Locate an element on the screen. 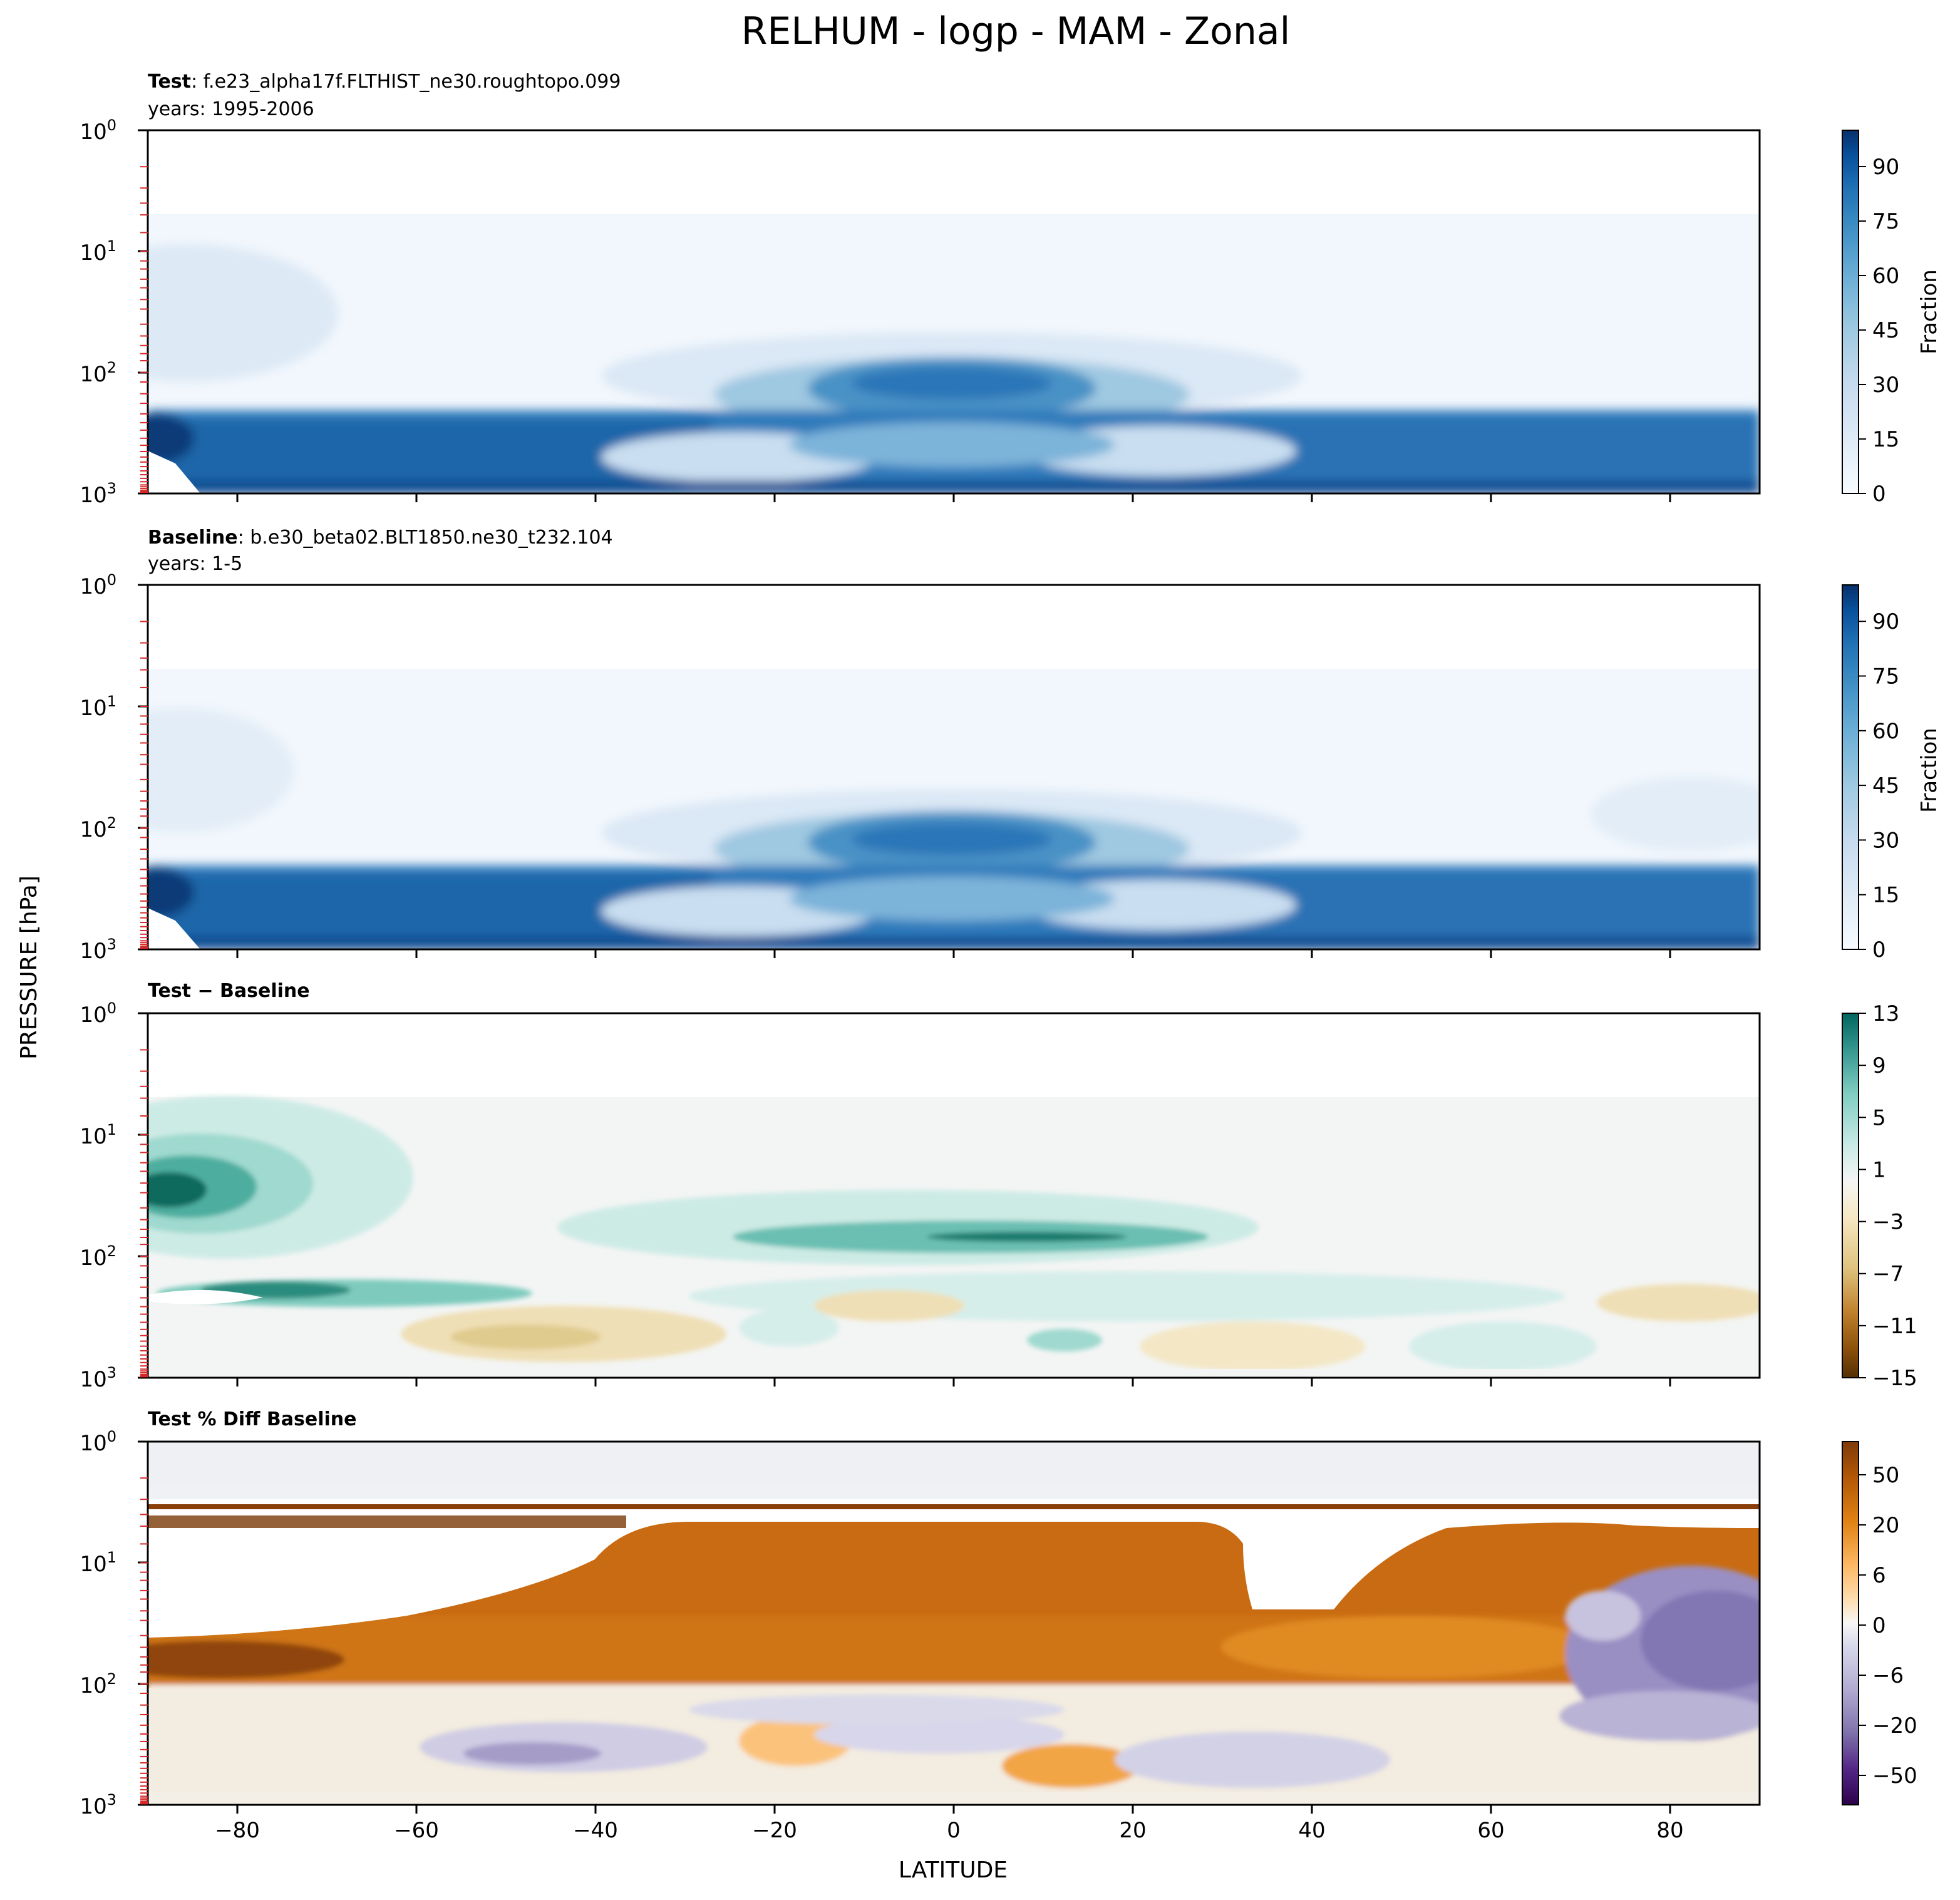 The image size is (1960, 1900). colorbar: 50 20 6 0 −6 −20 −50 is located at coordinates (1879, 1623).